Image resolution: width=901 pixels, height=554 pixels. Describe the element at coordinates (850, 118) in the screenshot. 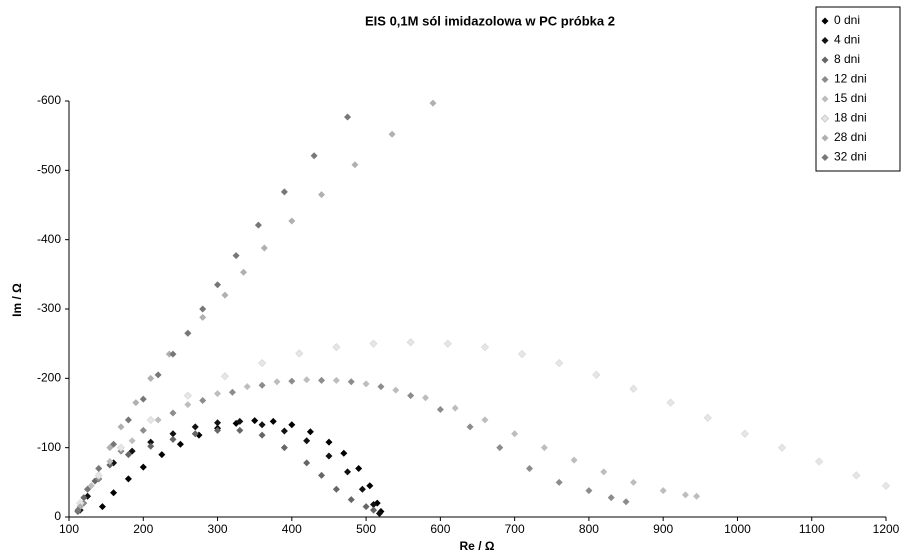

I see `legend-label: 18 dni` at that location.